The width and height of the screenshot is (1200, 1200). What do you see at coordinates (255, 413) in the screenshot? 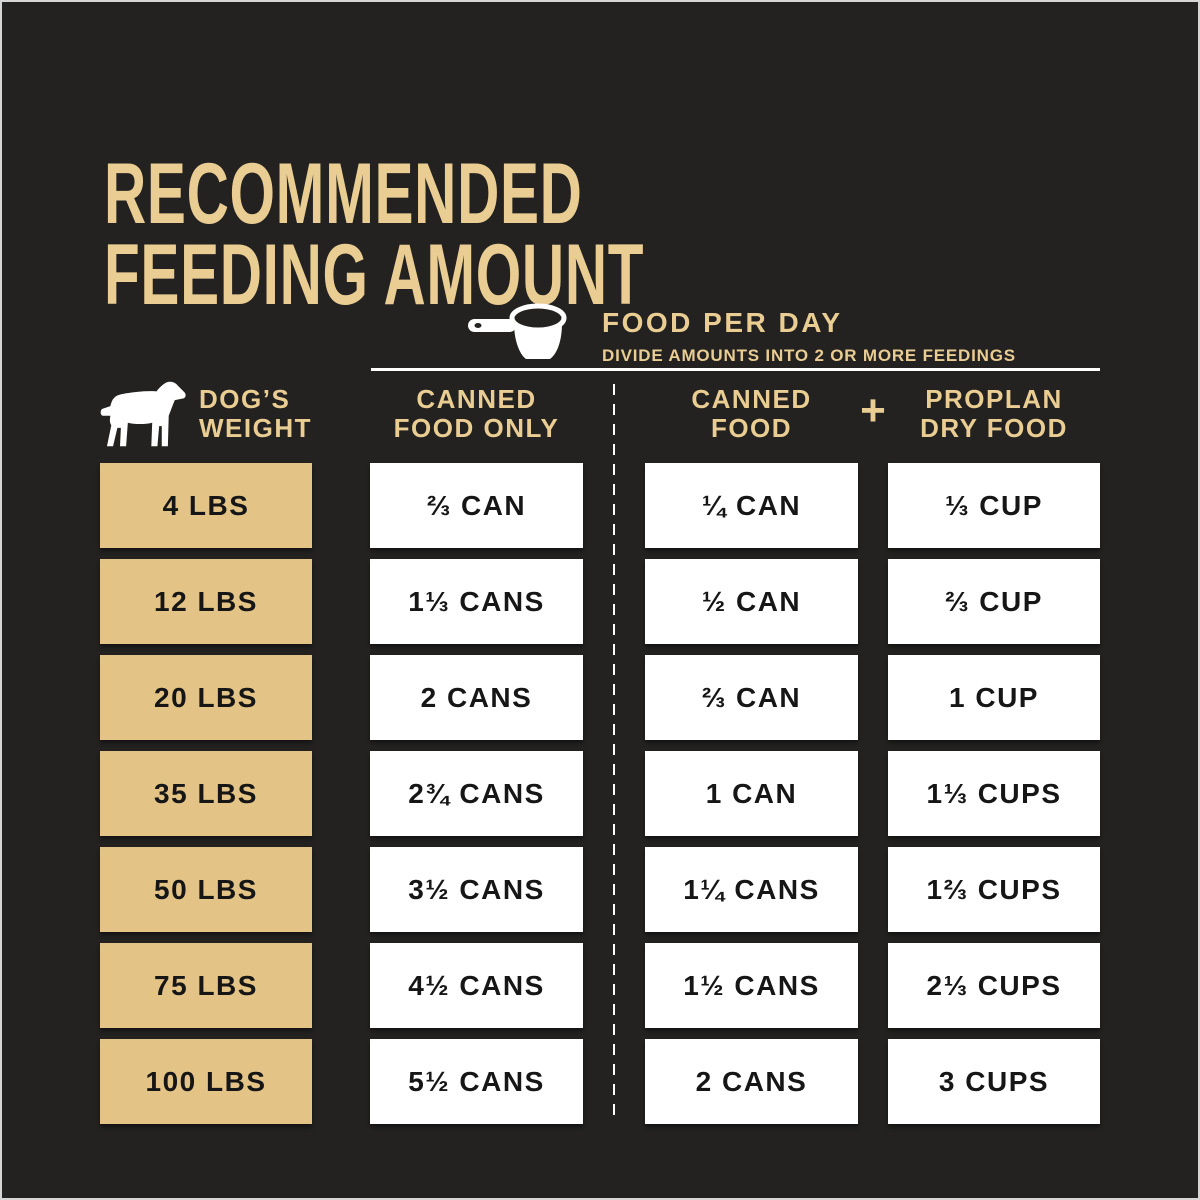
I see `weight-column-label: DOG’S WEIGHT` at bounding box center [255, 413].